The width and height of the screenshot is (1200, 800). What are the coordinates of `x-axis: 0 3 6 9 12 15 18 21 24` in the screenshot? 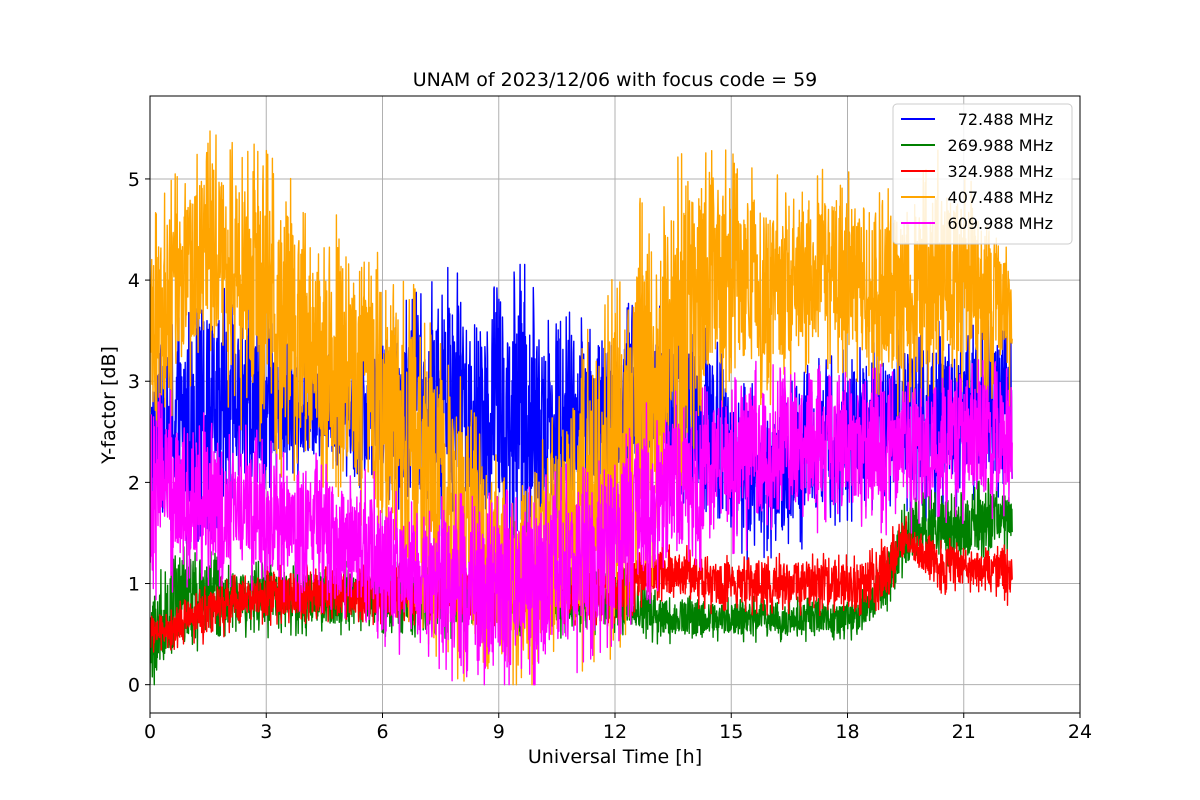 It's located at (618, 728).